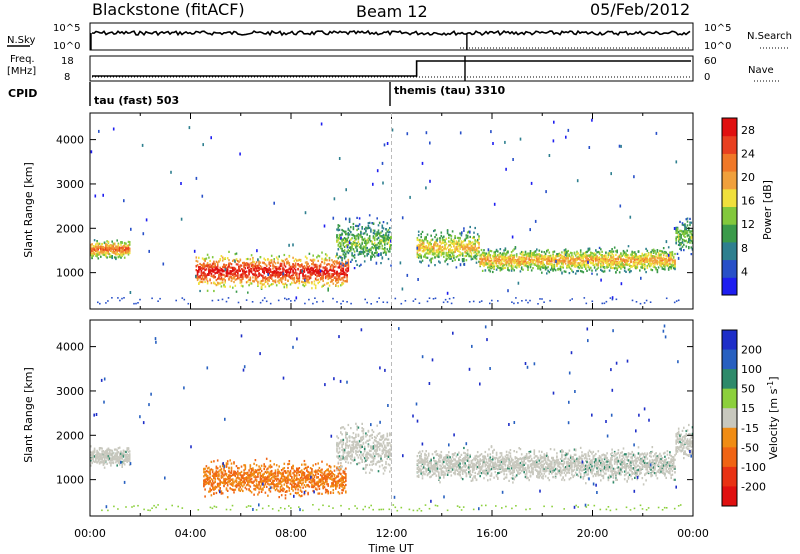  I want to click on scatter-cell-2016, so click(421, 248).